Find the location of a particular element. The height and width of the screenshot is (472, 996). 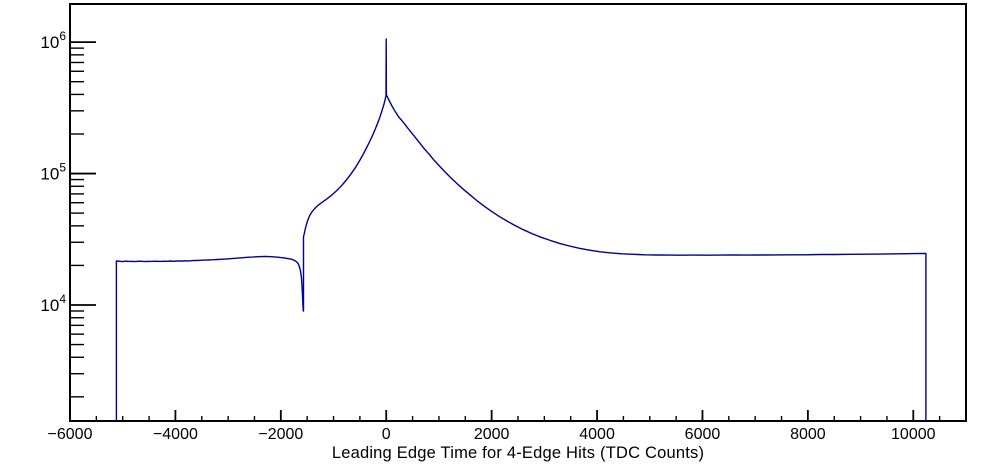

x-tick-label: 8000 is located at coordinates (808, 434).